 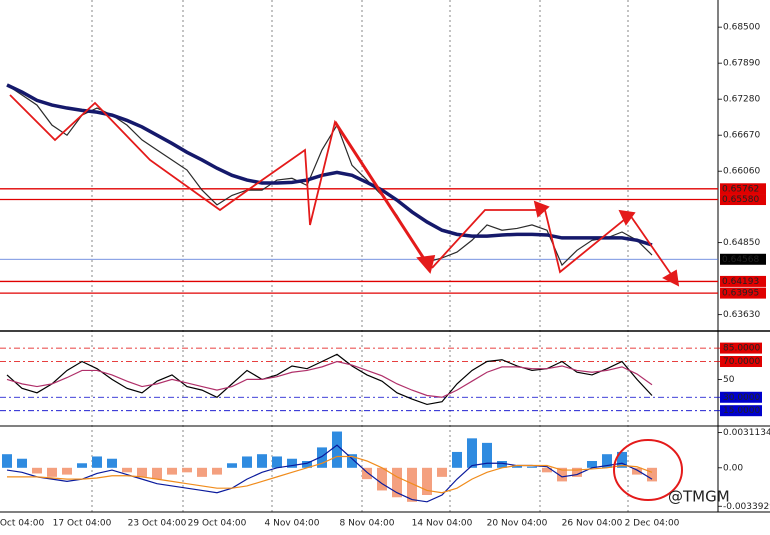 I want to click on y-tick-label: 0.63630, so click(x=741, y=315).